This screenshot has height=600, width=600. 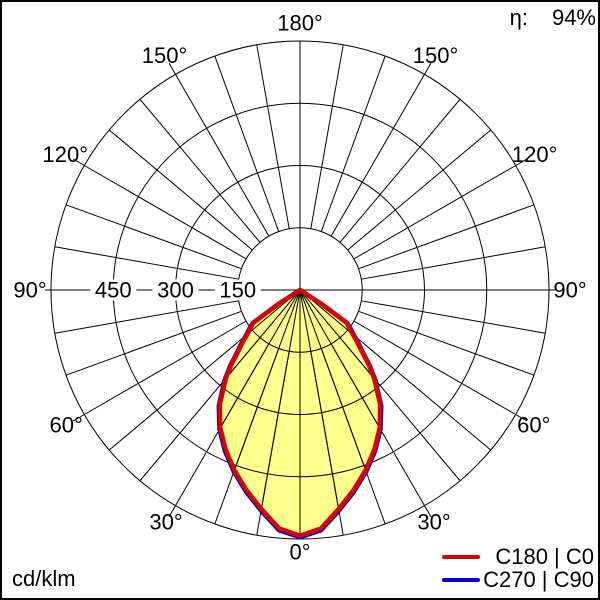 I want to click on angle-label: 180°, so click(x=300, y=23).